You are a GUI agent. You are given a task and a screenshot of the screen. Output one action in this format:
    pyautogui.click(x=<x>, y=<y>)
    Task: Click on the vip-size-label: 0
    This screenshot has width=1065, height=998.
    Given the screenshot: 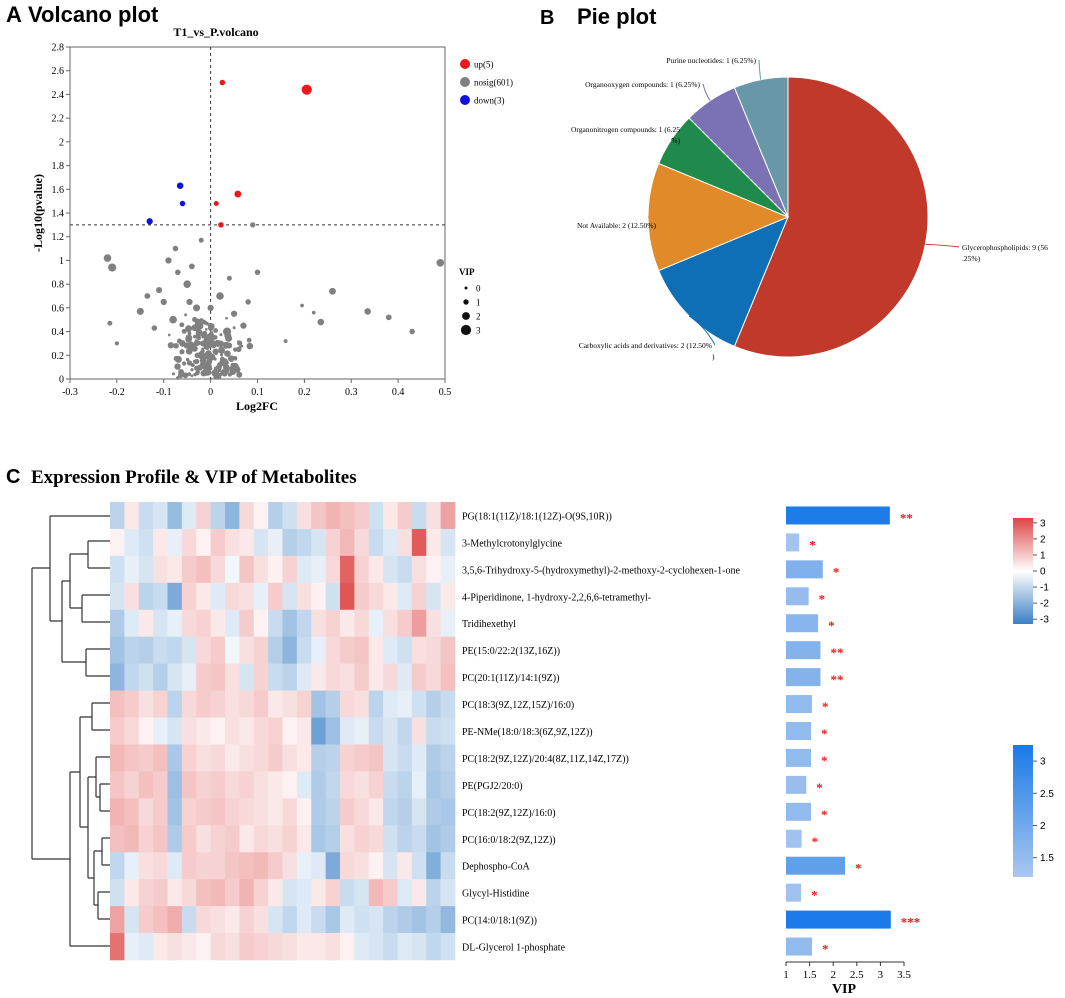 What is the action you would take?
    pyautogui.click(x=478, y=289)
    